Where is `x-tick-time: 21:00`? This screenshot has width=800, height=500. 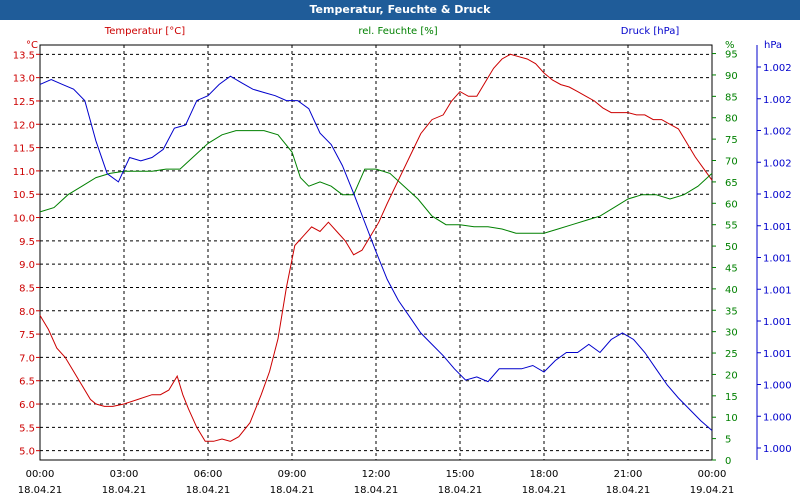
x-tick-time: 21:00 is located at coordinates (628, 474).